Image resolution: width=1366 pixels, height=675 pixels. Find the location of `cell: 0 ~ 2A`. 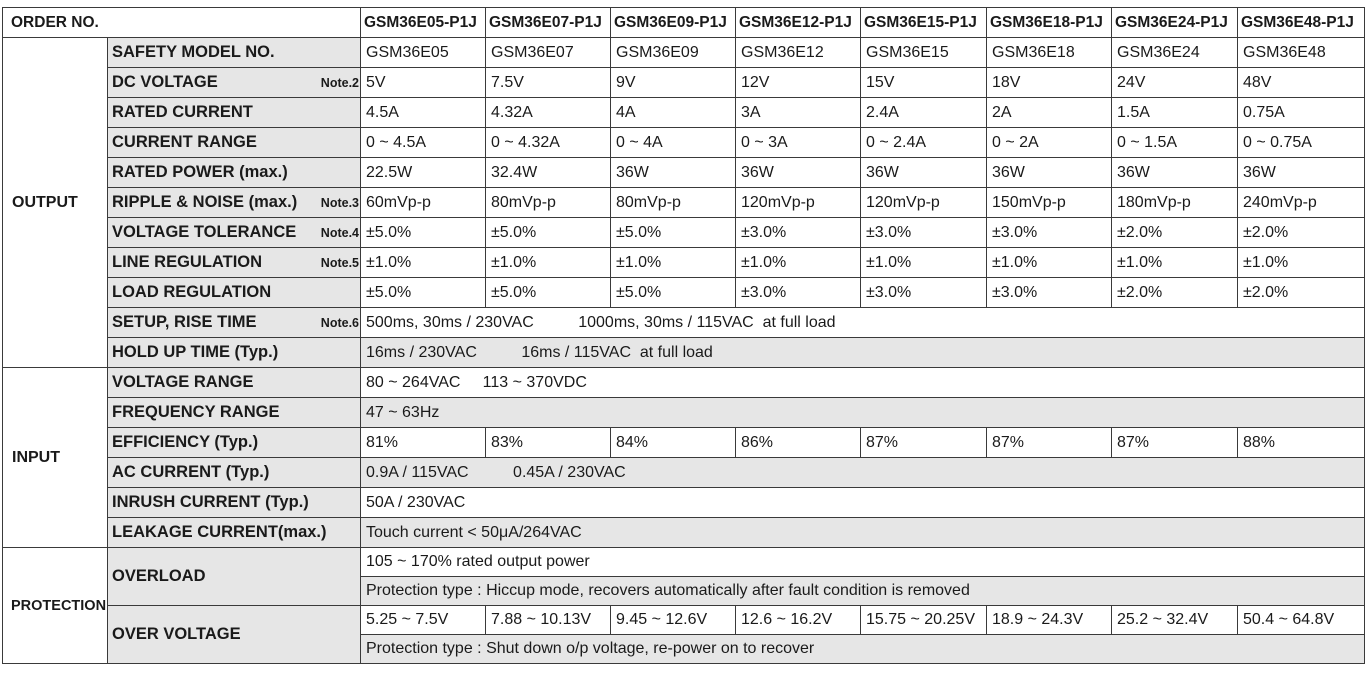

cell: 0 ~ 2A is located at coordinates (1049, 142).